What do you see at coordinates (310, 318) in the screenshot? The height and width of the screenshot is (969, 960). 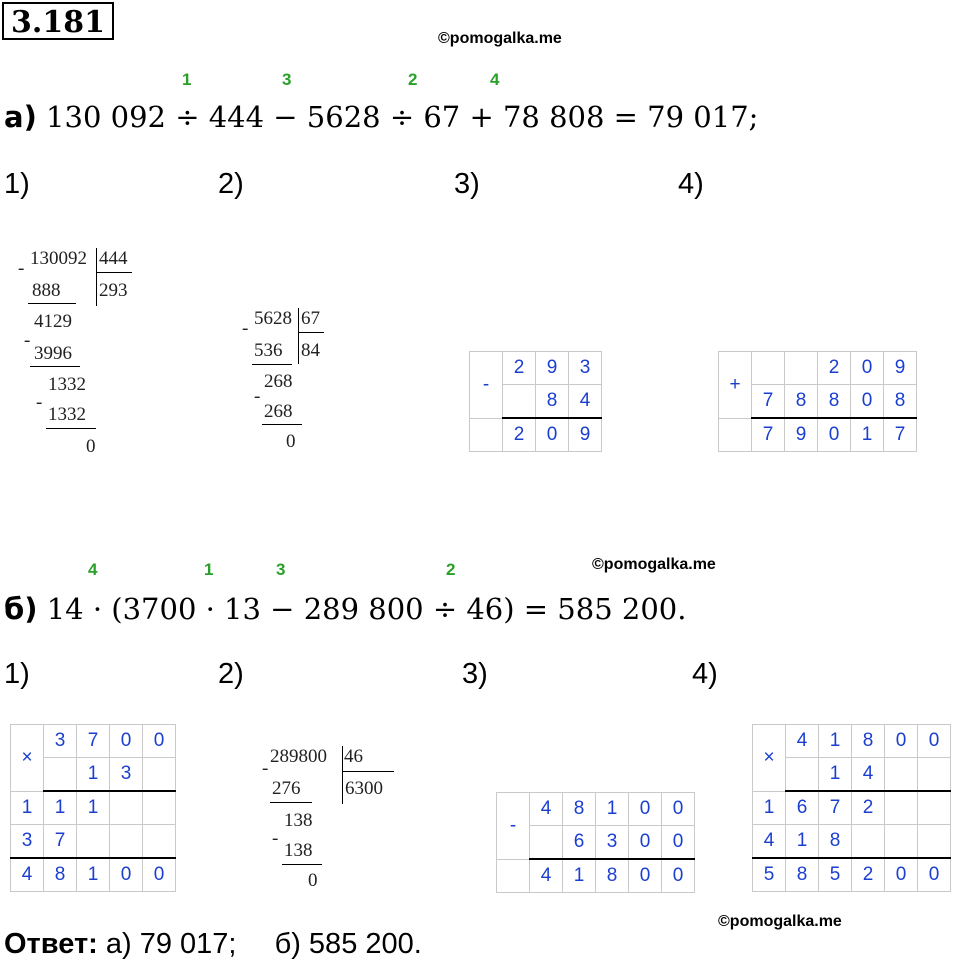 I see `divisor: 67` at bounding box center [310, 318].